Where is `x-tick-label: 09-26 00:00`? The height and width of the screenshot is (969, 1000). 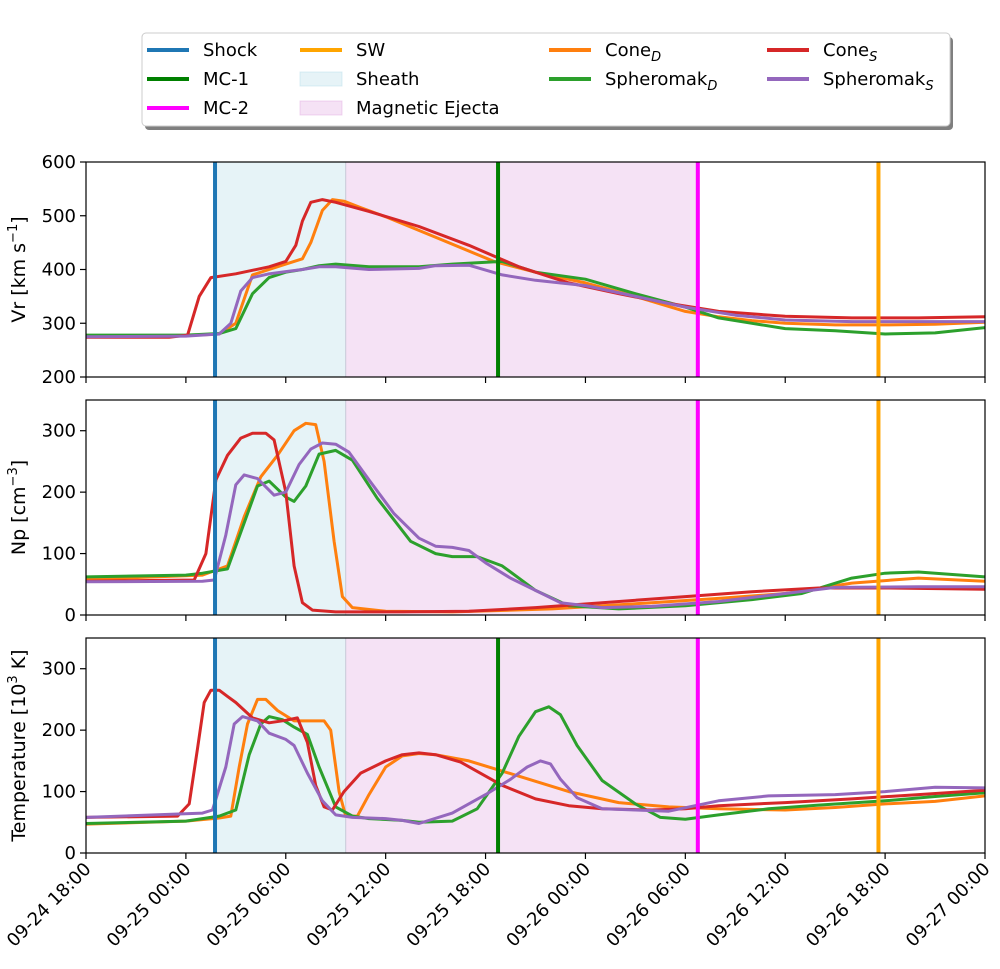 x-tick-label: 09-26 00:00 is located at coordinates (548, 905).